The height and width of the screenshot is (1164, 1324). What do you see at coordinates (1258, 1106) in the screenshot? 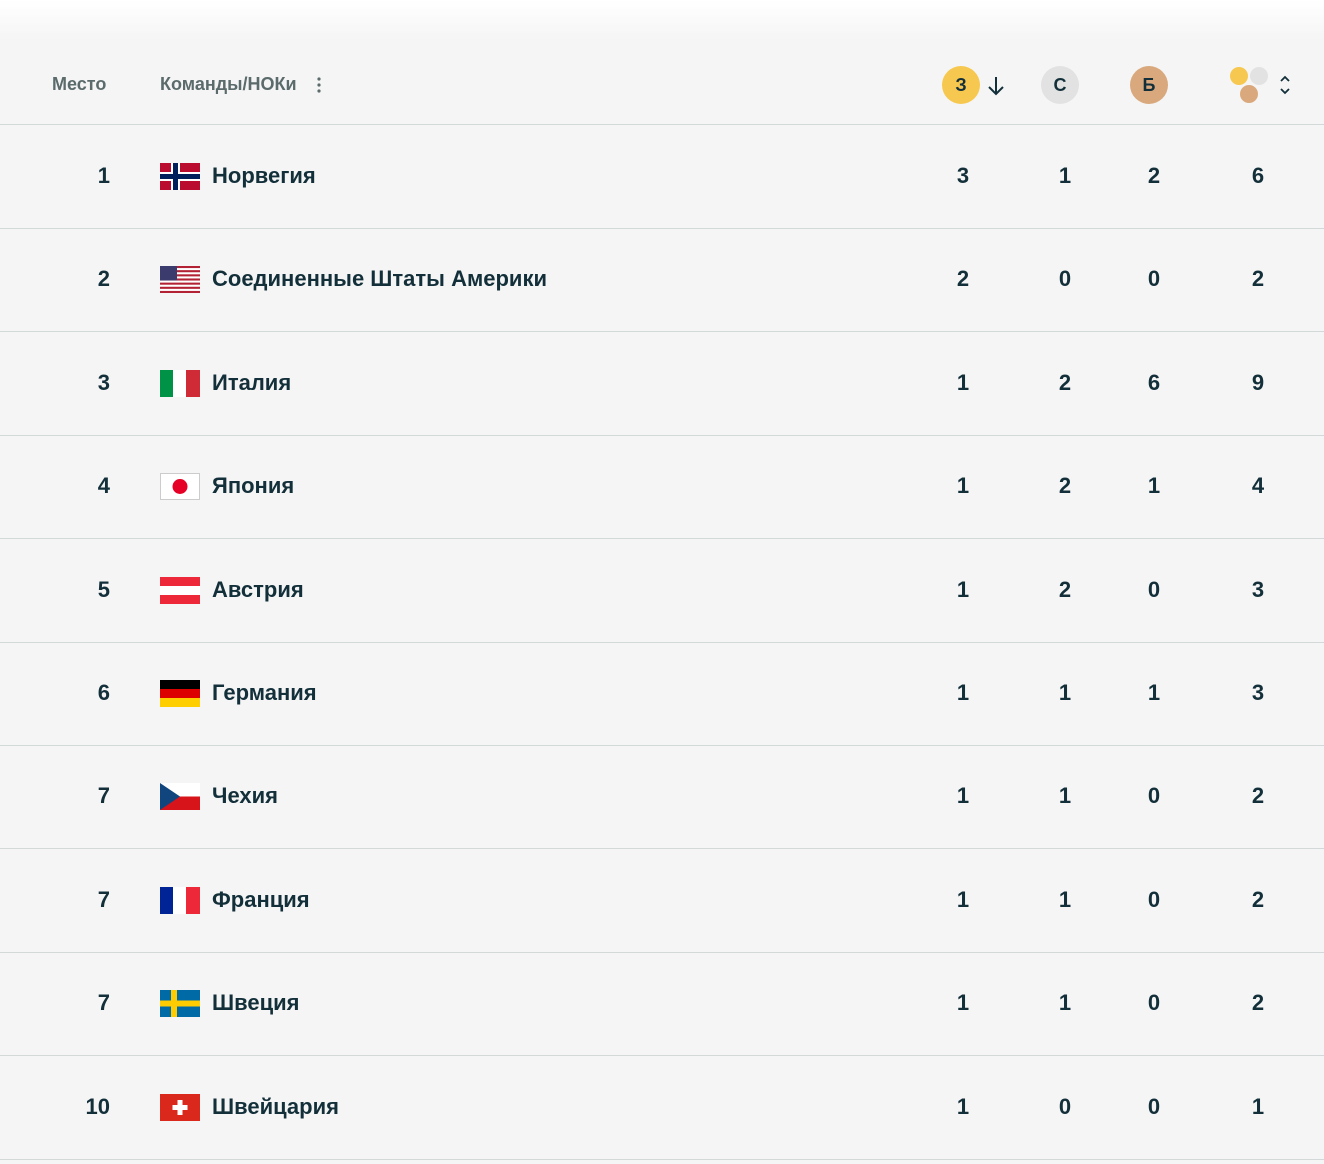
I see `total-count: 1` at bounding box center [1258, 1106].